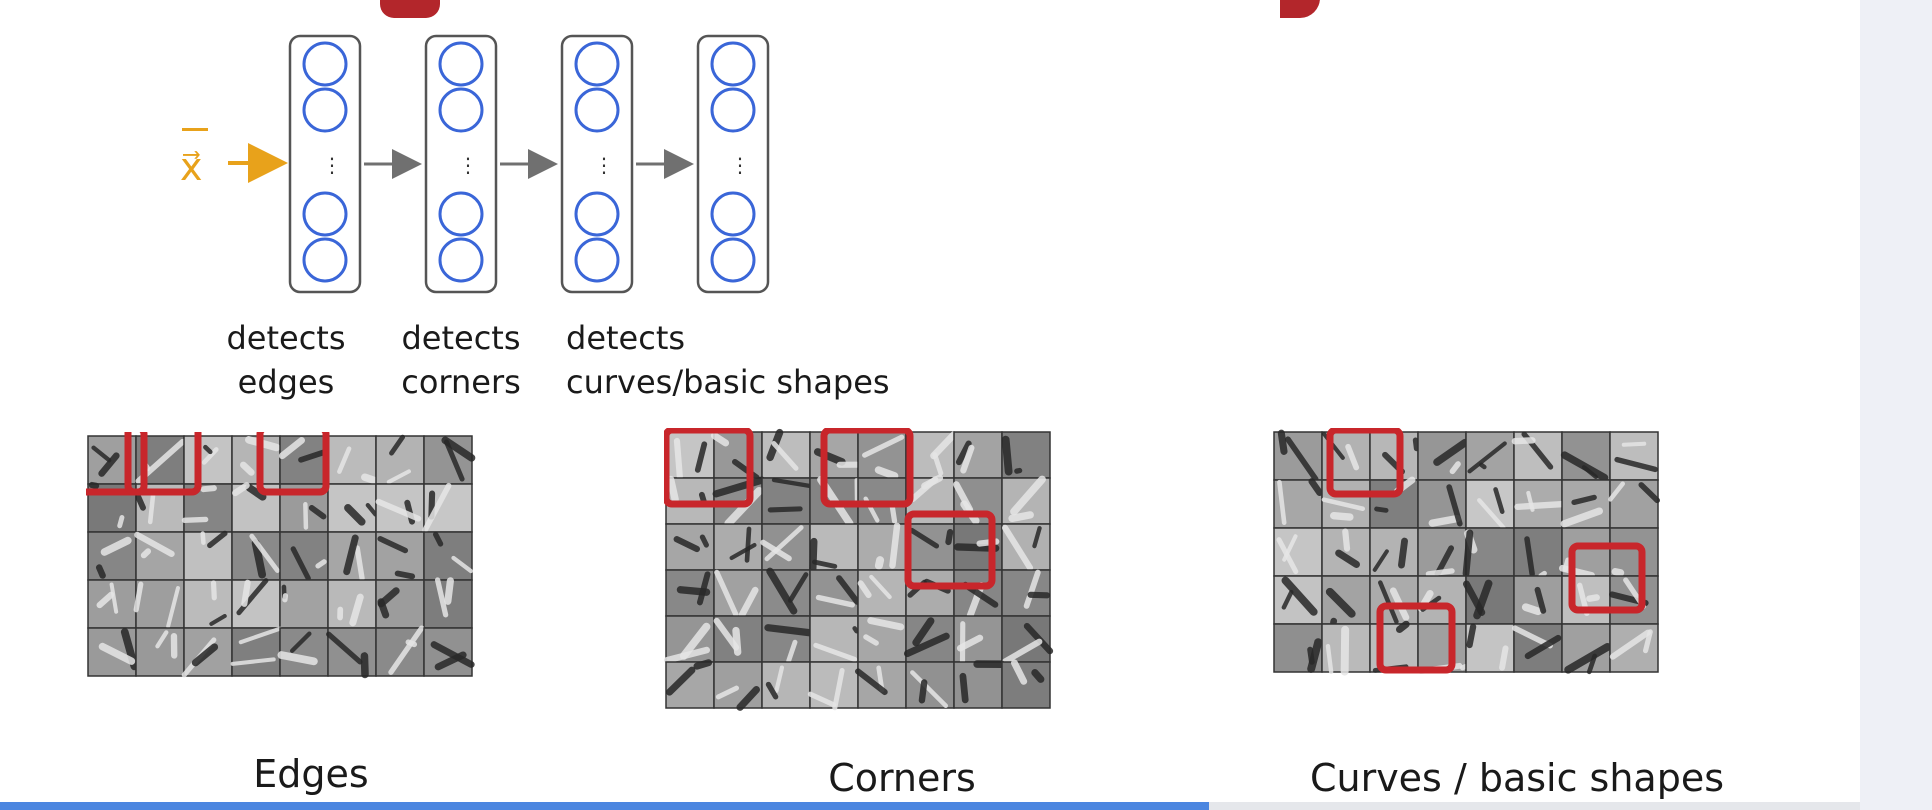 This screenshot has height=810, width=1932. I want to click on layer-3: ⋮, so click(597, 164).